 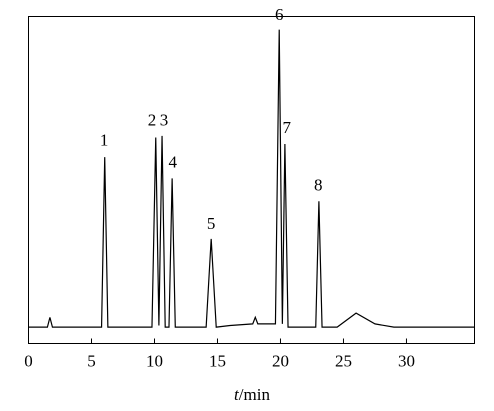 I want to click on x-tick-label: 5, so click(x=91, y=361).